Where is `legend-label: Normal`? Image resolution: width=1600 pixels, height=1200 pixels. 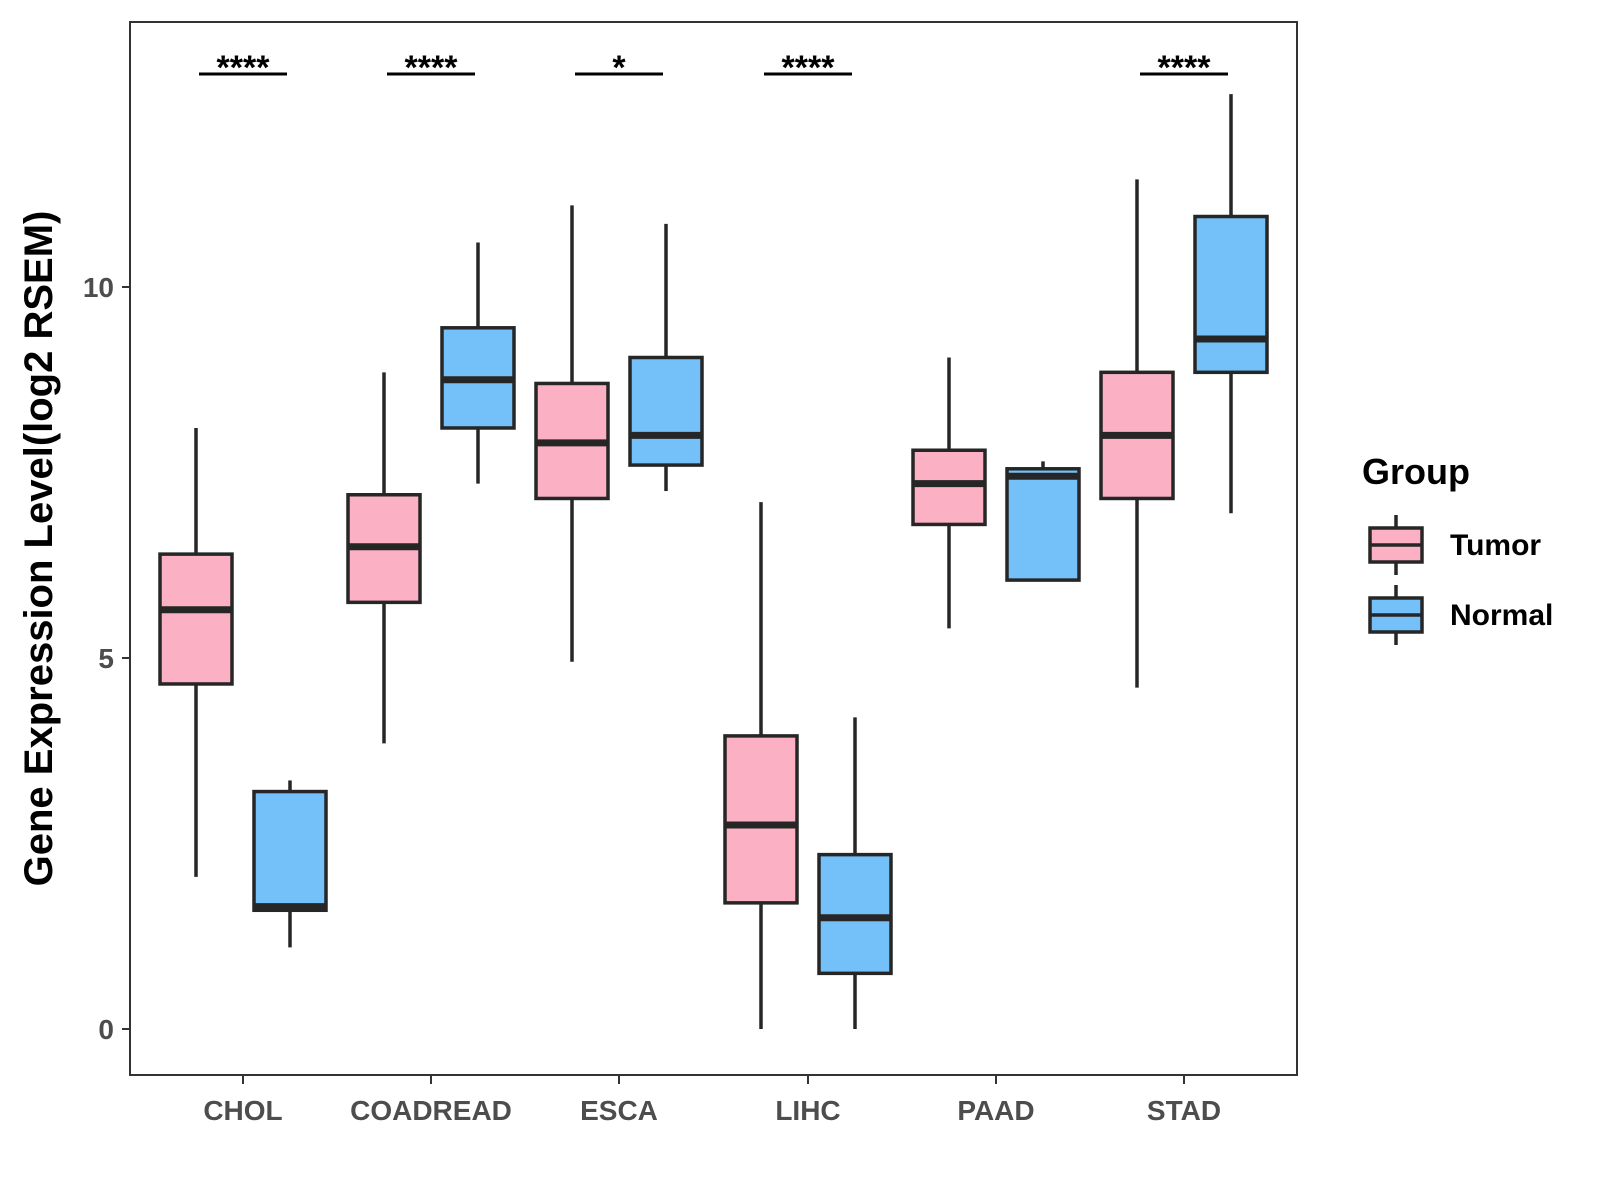
legend-label: Normal is located at coordinates (1501, 615).